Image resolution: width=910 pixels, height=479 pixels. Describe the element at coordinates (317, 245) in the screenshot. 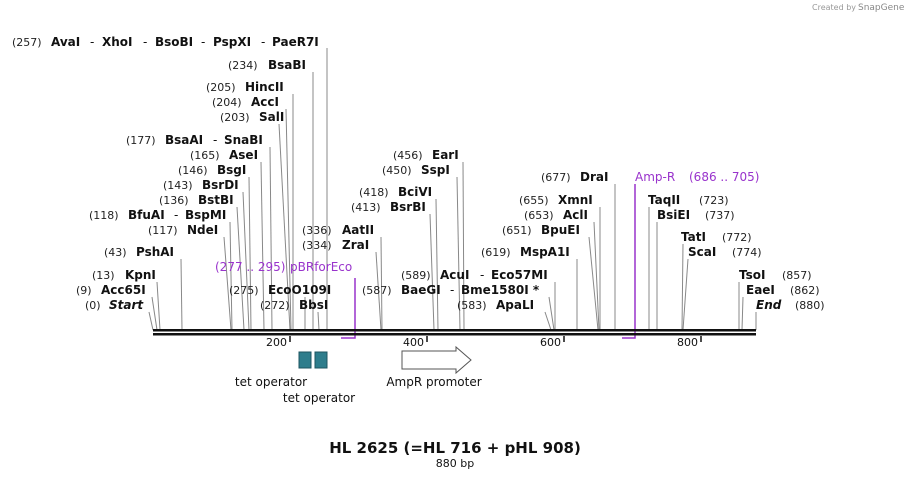

I see `svg-text: (334)` at that location.